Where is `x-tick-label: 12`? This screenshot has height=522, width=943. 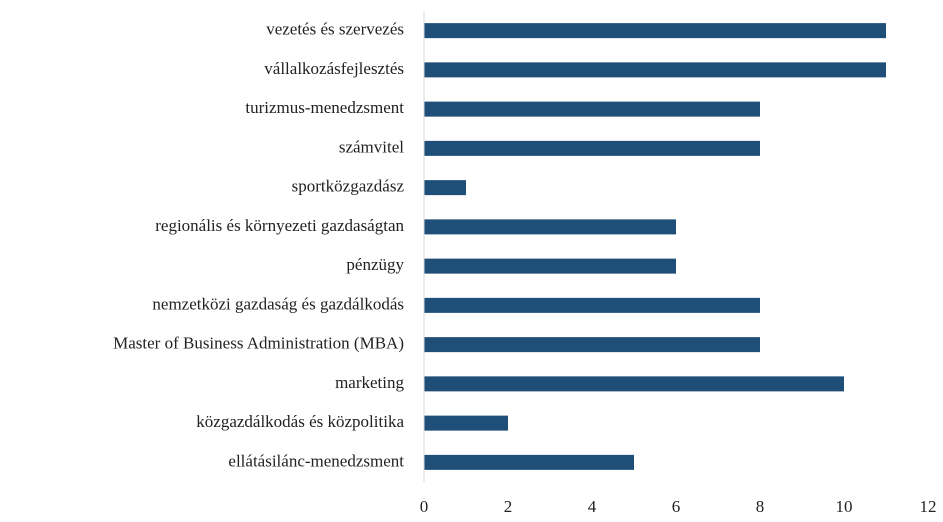
x-tick-label: 12 is located at coordinates (928, 506).